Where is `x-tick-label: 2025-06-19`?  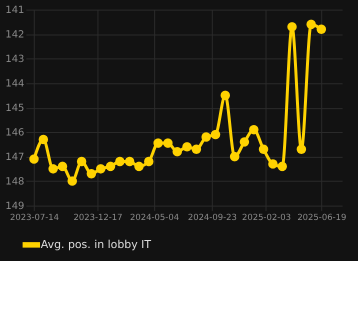 x-tick-label: 2025-06-19 is located at coordinates (321, 217).